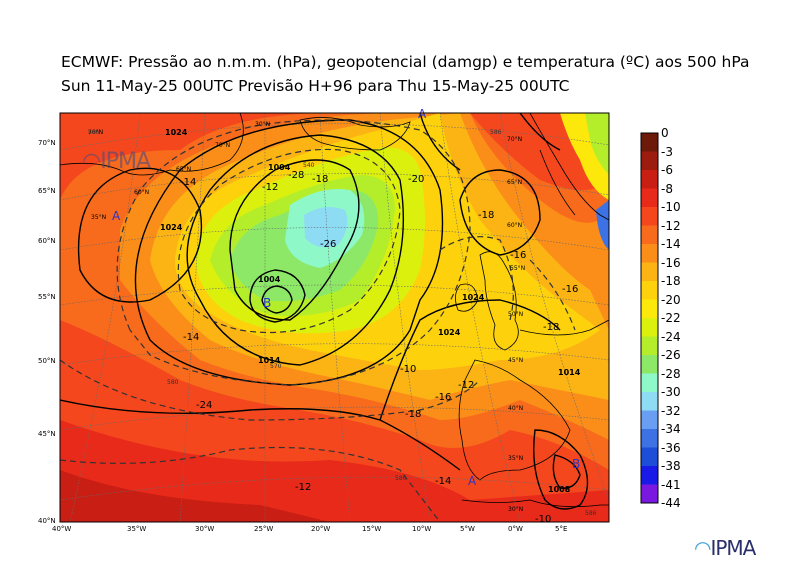  Describe the element at coordinates (116, 161) in the screenshot. I see `ipma-watermark: ◠IPMA` at that location.